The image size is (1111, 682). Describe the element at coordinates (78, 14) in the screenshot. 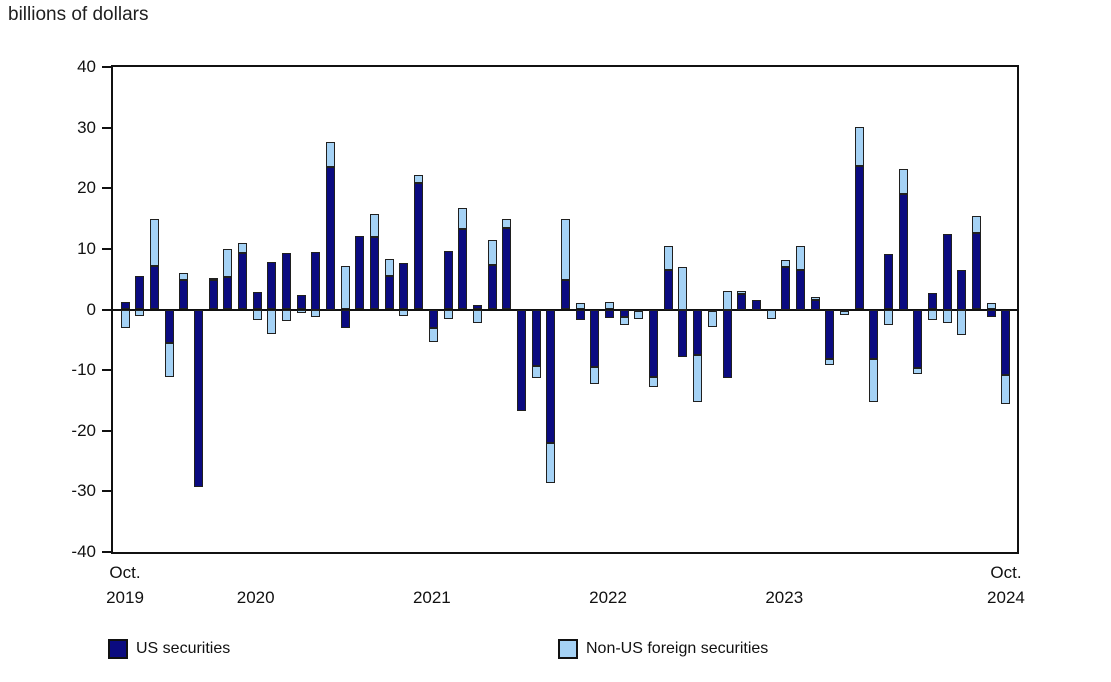

I see `chart-title: billions of dollars` at that location.